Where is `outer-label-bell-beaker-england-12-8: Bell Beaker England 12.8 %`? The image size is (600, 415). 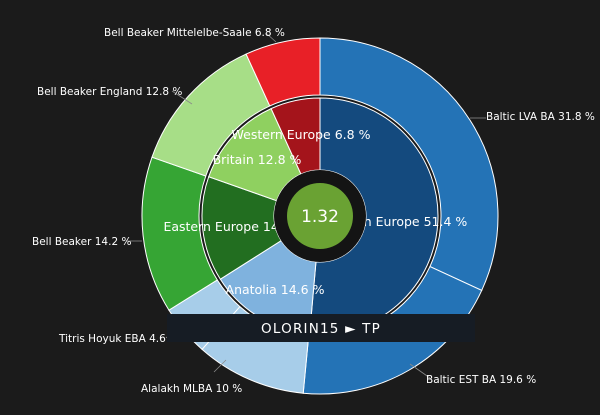
outer-label-bell-beaker-england-12-8: Bell Beaker England 12.8 % is located at coordinates (109, 92).